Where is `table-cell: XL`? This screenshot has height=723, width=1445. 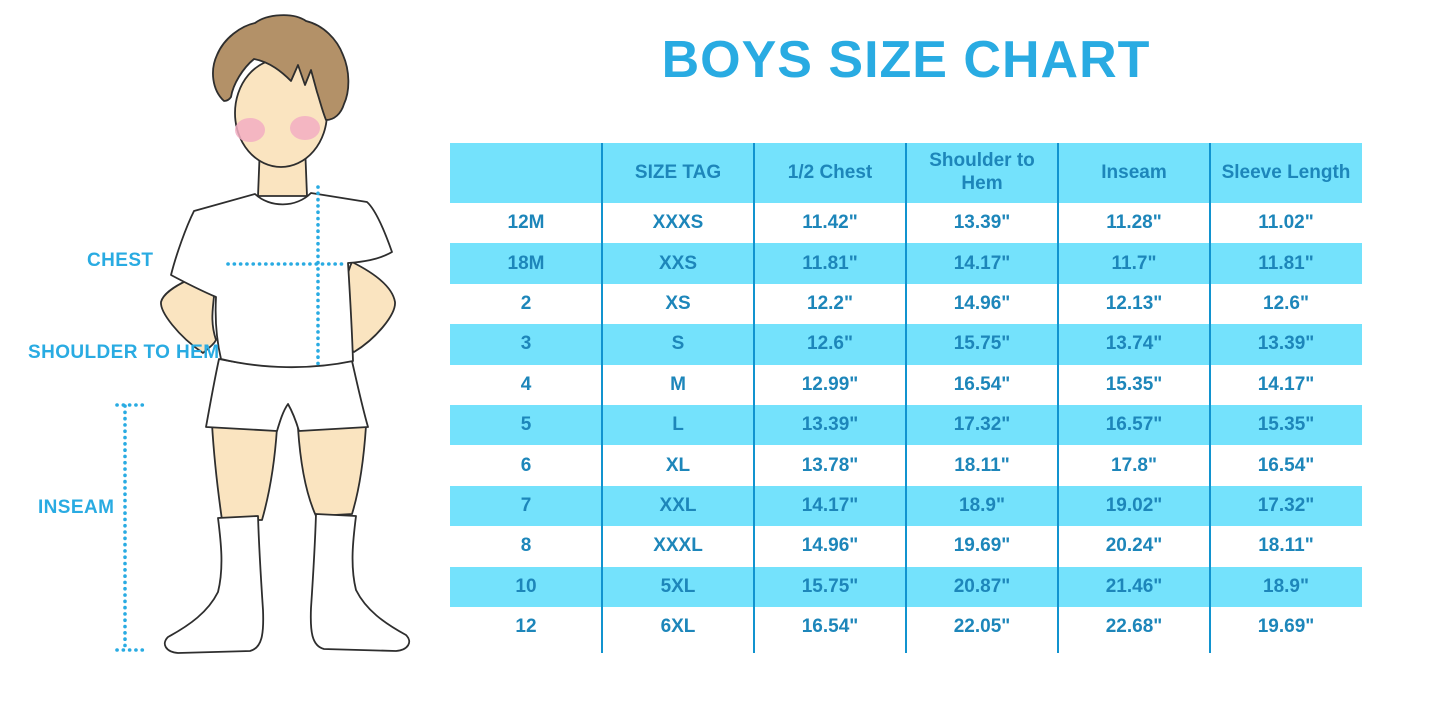 table-cell: XL is located at coordinates (678, 465).